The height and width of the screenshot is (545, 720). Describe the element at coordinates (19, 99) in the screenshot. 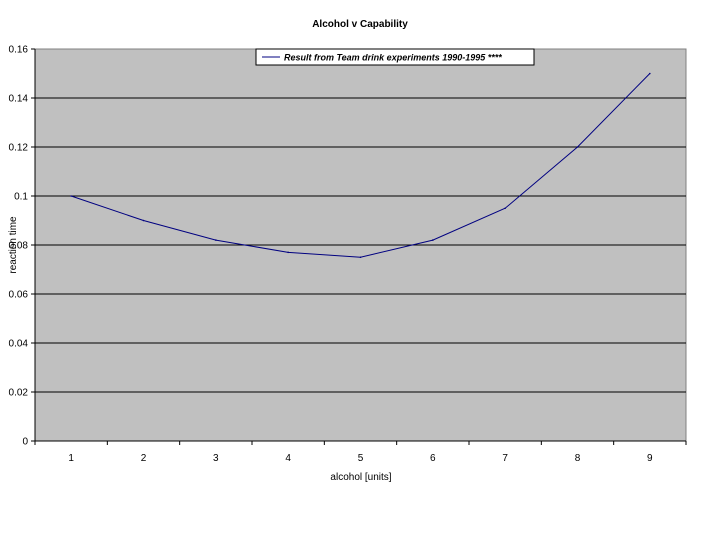

I see `y-tick-label: 0.14` at that location.